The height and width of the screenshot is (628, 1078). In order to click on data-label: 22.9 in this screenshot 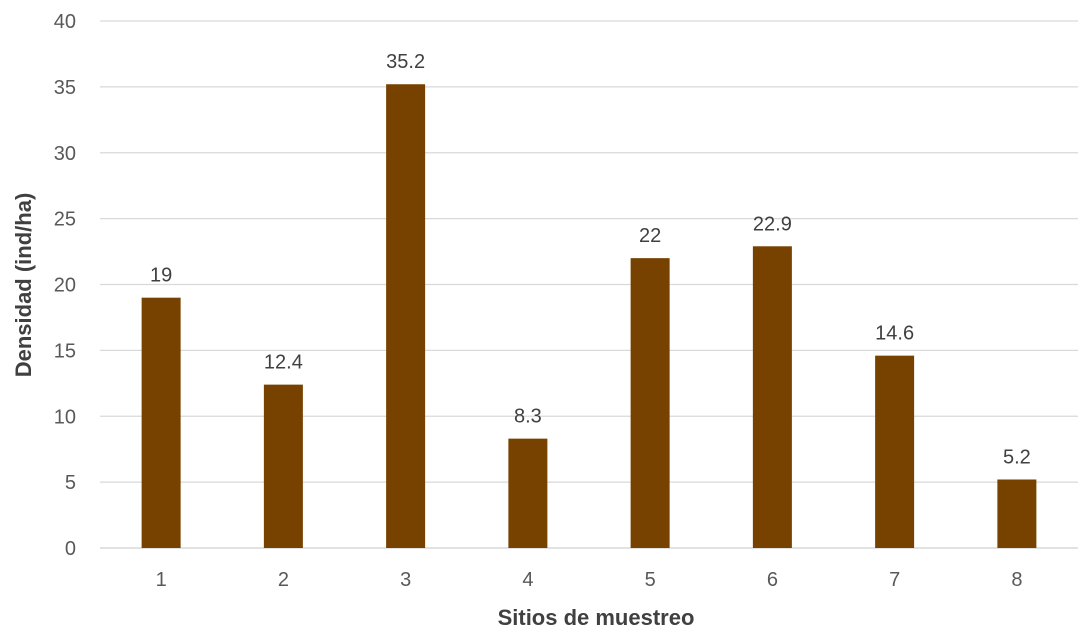, I will do `click(772, 224)`.